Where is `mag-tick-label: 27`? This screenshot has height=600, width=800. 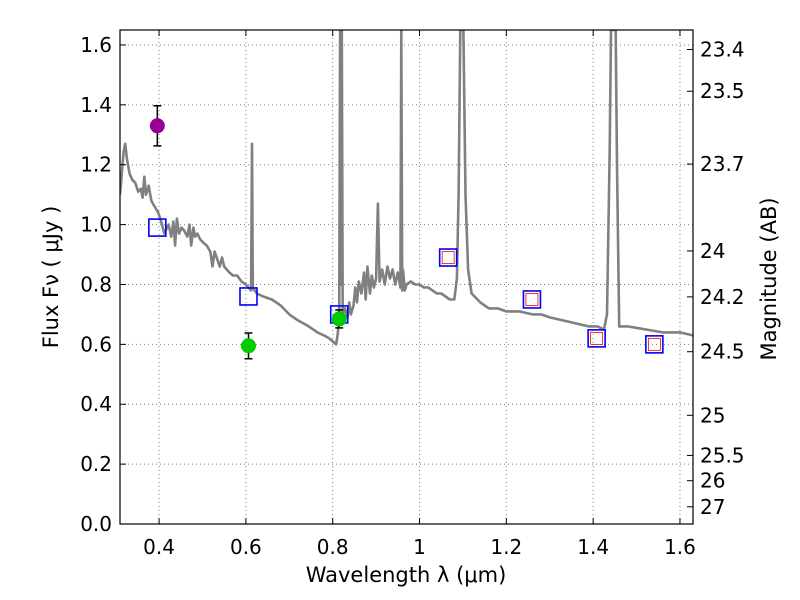
mag-tick-label: 27 is located at coordinates (712, 507).